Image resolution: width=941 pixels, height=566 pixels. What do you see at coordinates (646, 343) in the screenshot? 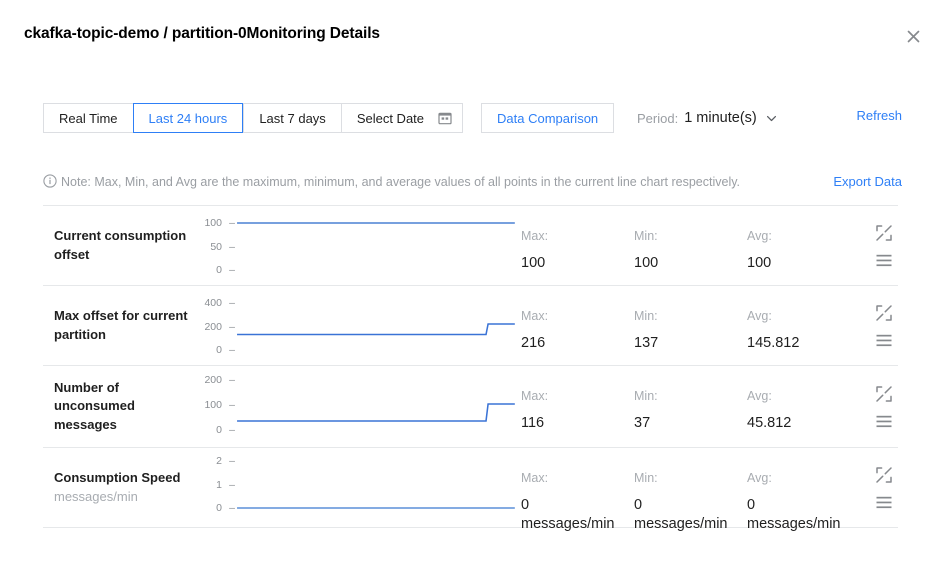
I see `stat-min-number: 137` at bounding box center [646, 343].